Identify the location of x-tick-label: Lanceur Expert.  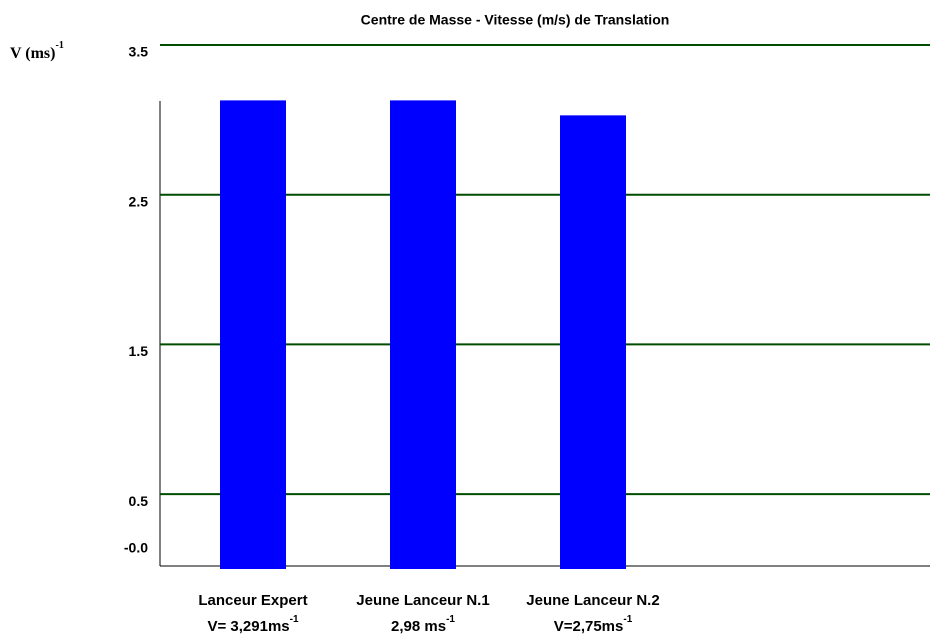
(252, 600).